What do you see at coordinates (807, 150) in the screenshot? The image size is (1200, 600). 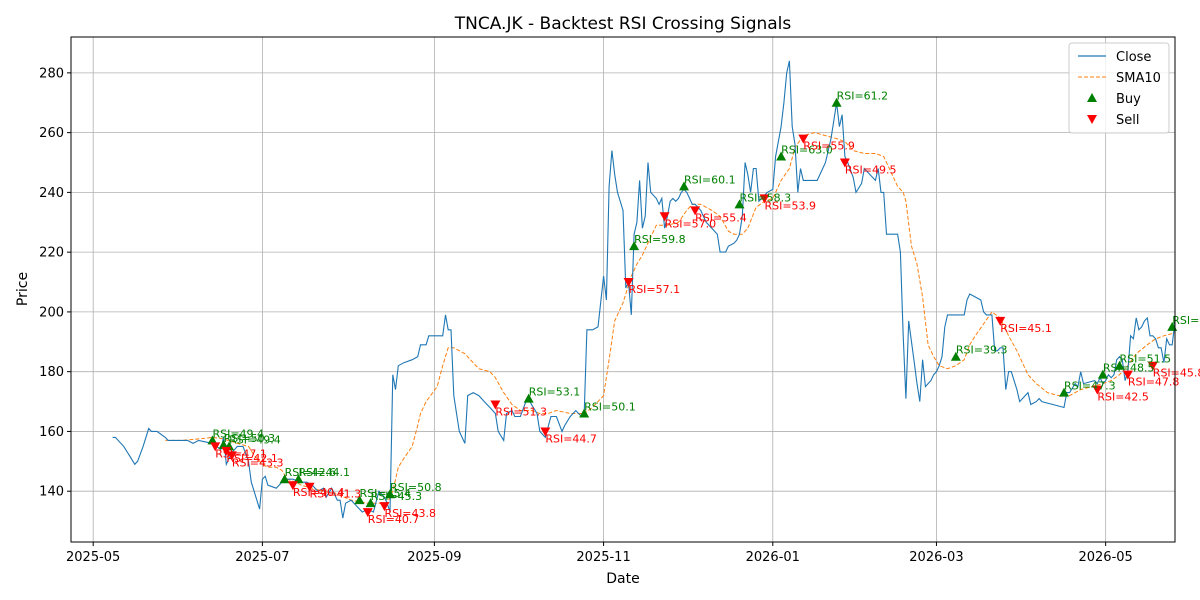 I see `buy-rsi-label: RSI=63.0` at bounding box center [807, 150].